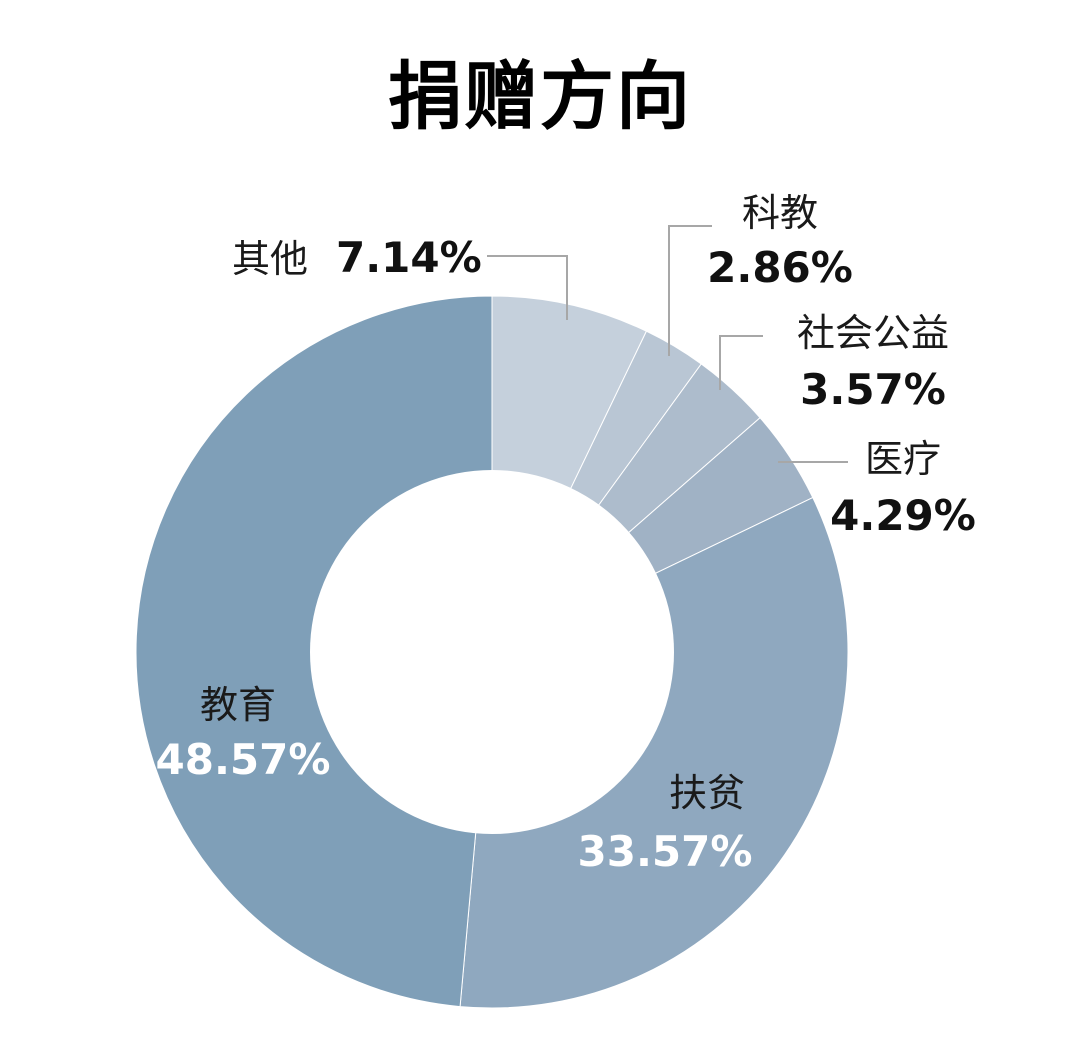  I want to click on chart-title: 捐赠方向, so click(540, 97).